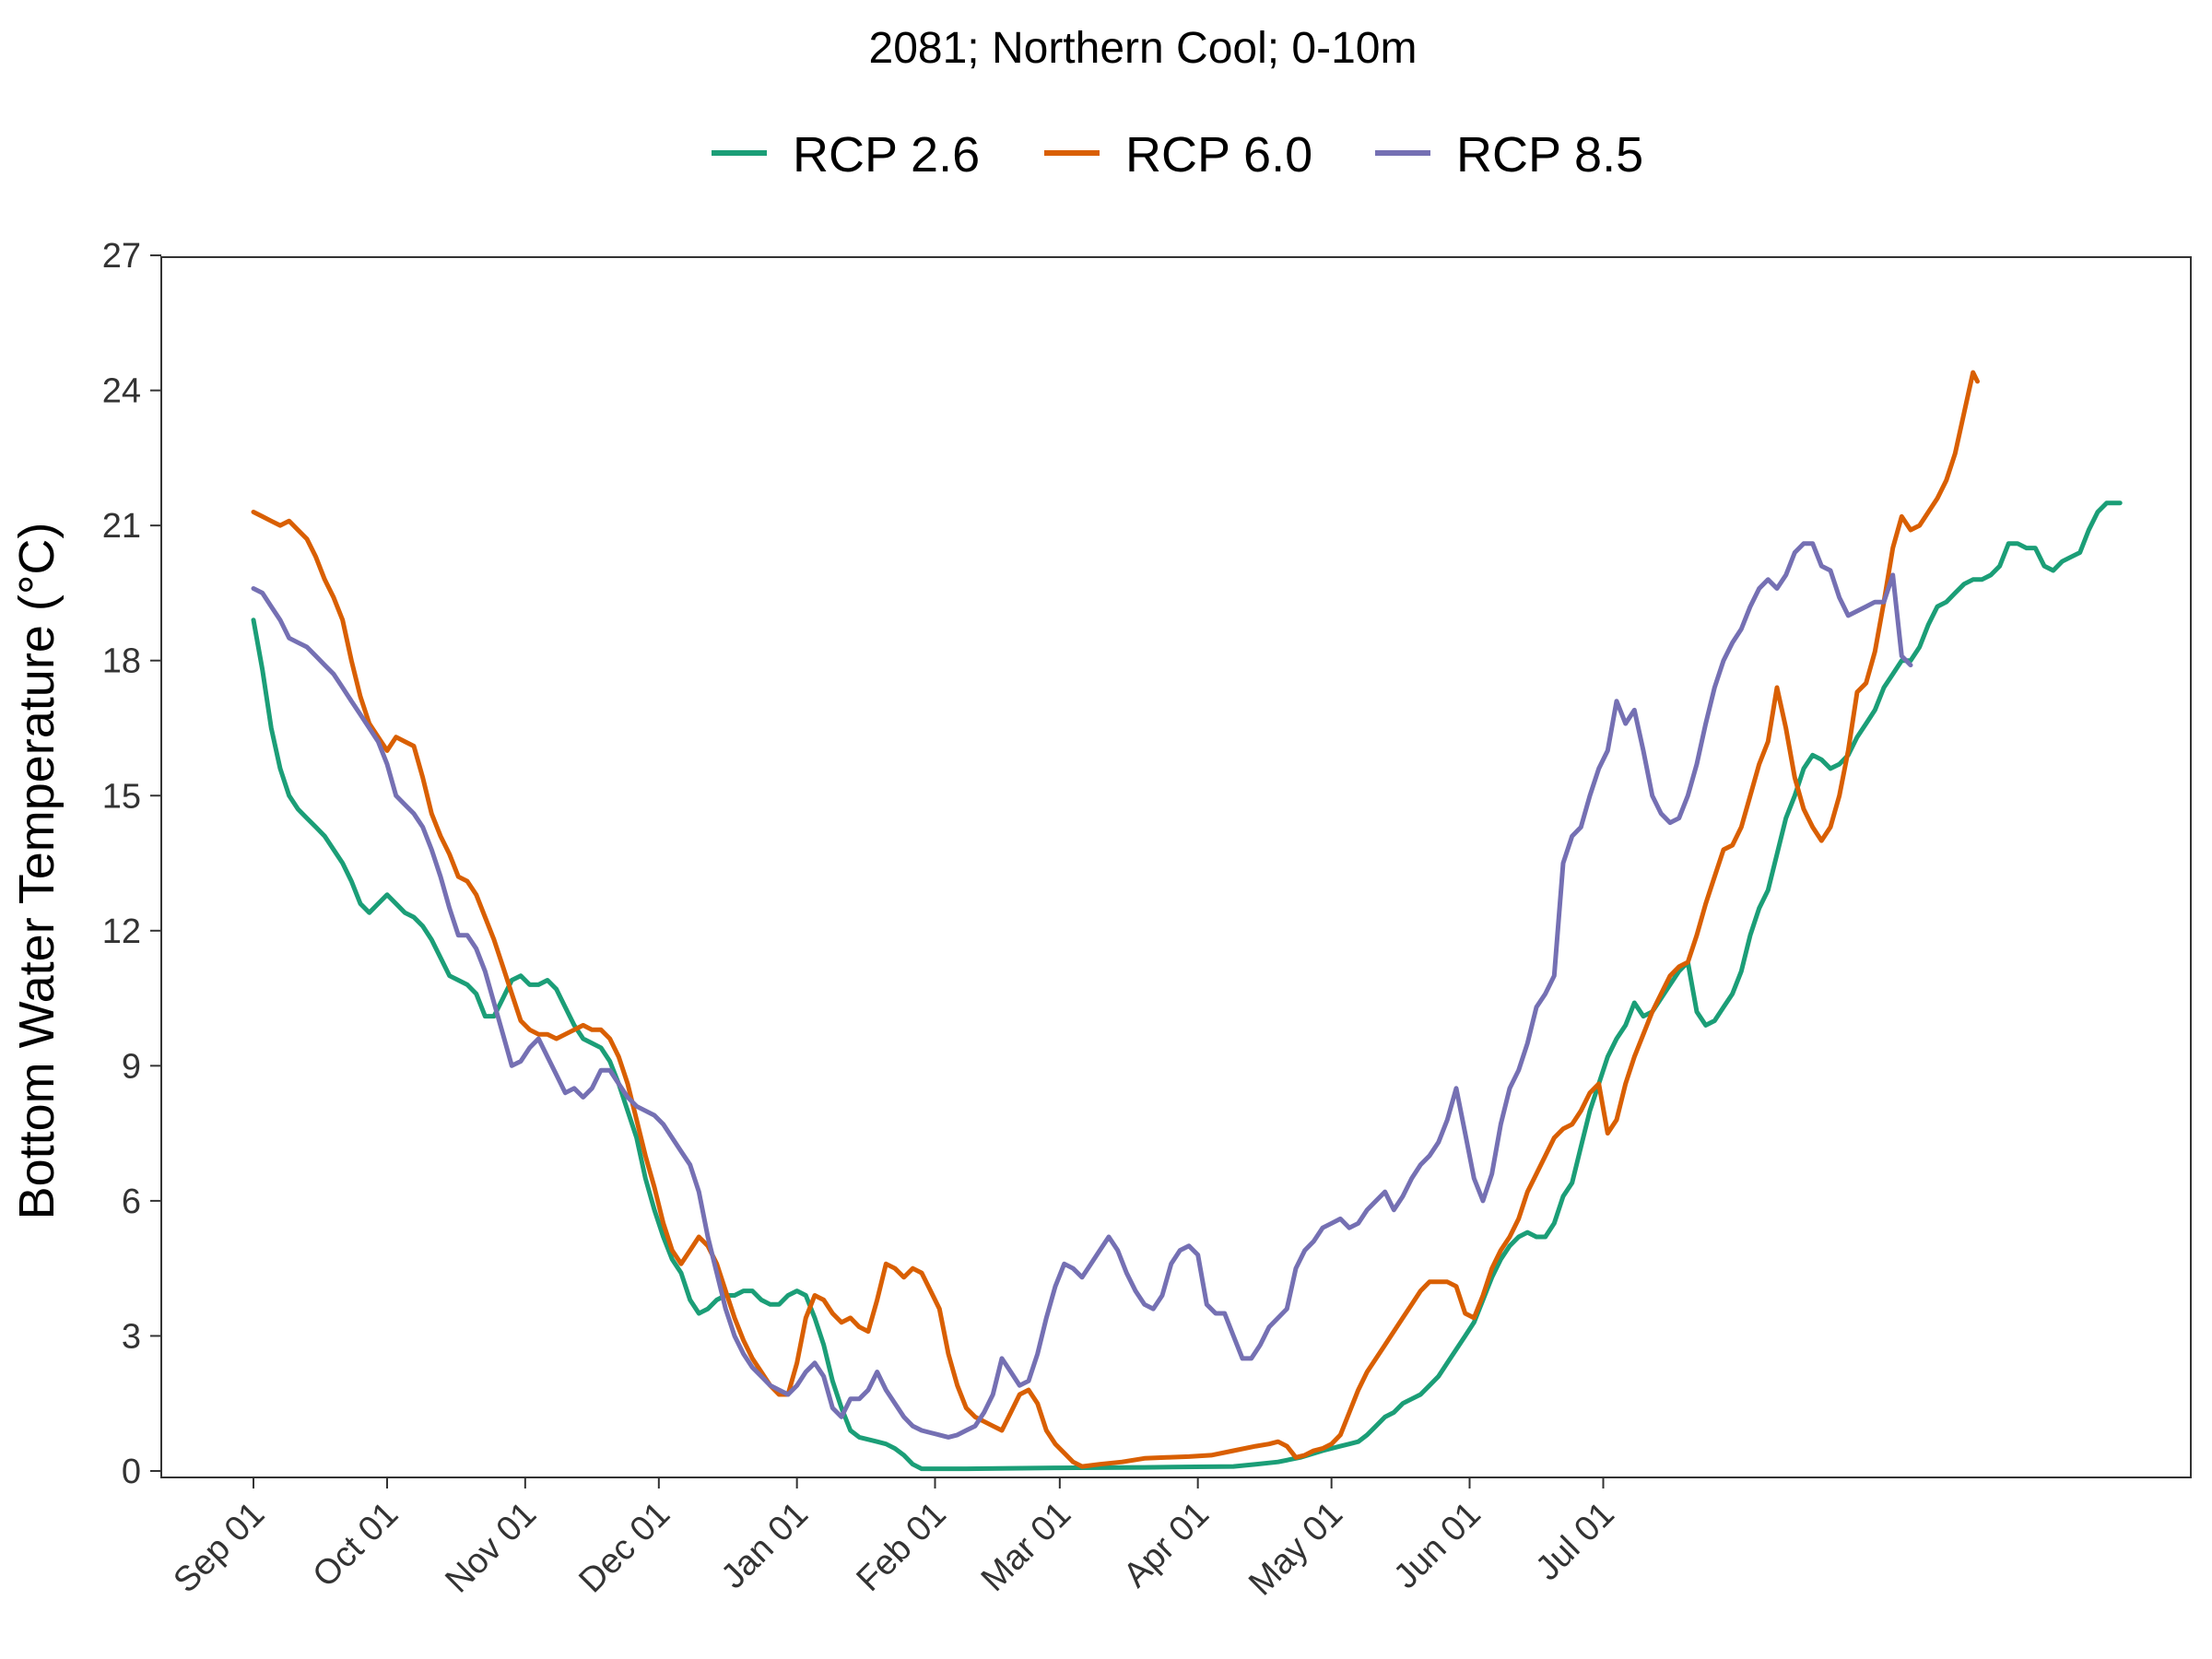 The image size is (2212, 1659). What do you see at coordinates (121, 526) in the screenshot?
I see `y-tick-label: 21` at bounding box center [121, 526].